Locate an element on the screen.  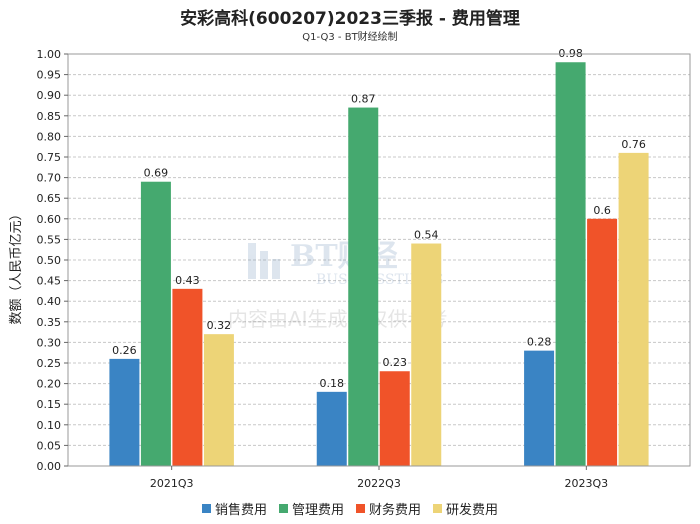
y-tick-label: 0.25 is located at coordinates (49, 363).